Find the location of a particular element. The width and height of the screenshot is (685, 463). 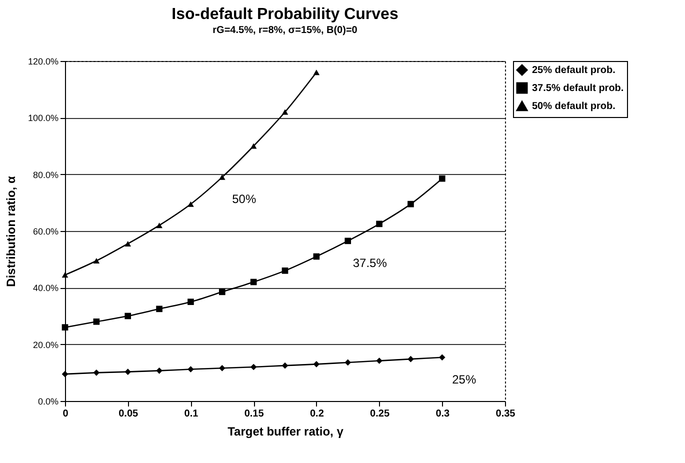

x-tick-label: 0 is located at coordinates (65, 414).